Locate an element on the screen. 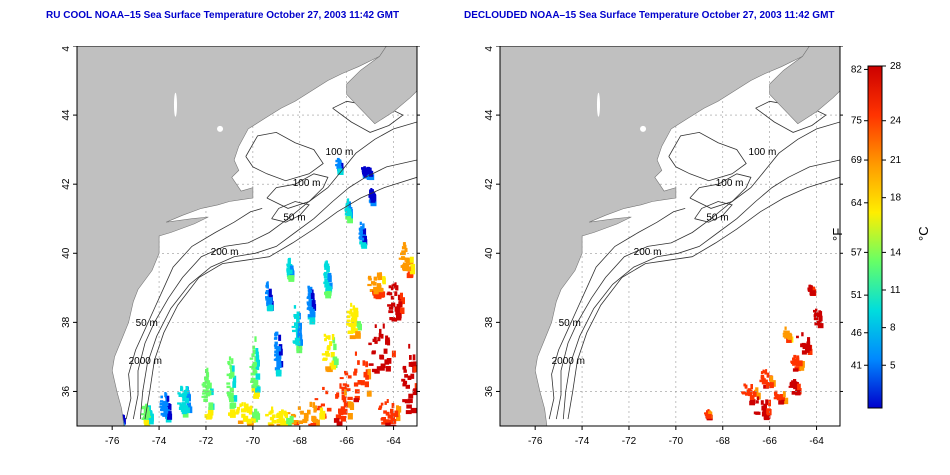 The width and height of the screenshot is (950, 475). celsius-tick-label: 18 is located at coordinates (896, 198).